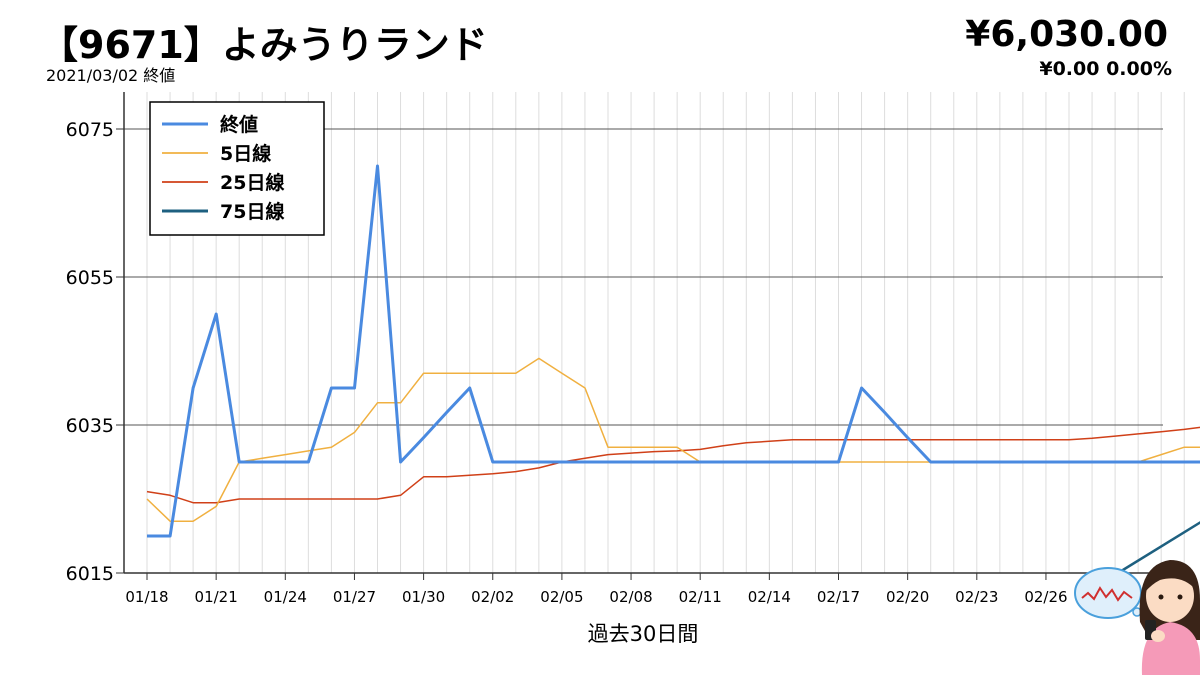 The width and height of the screenshot is (1200, 675). I want to click on x-tick-label: 02/05, so click(561, 597).